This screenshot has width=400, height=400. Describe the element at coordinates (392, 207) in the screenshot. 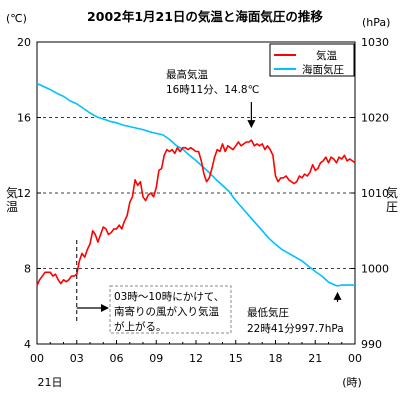

I see `right-axis-title-char: 圧` at that location.